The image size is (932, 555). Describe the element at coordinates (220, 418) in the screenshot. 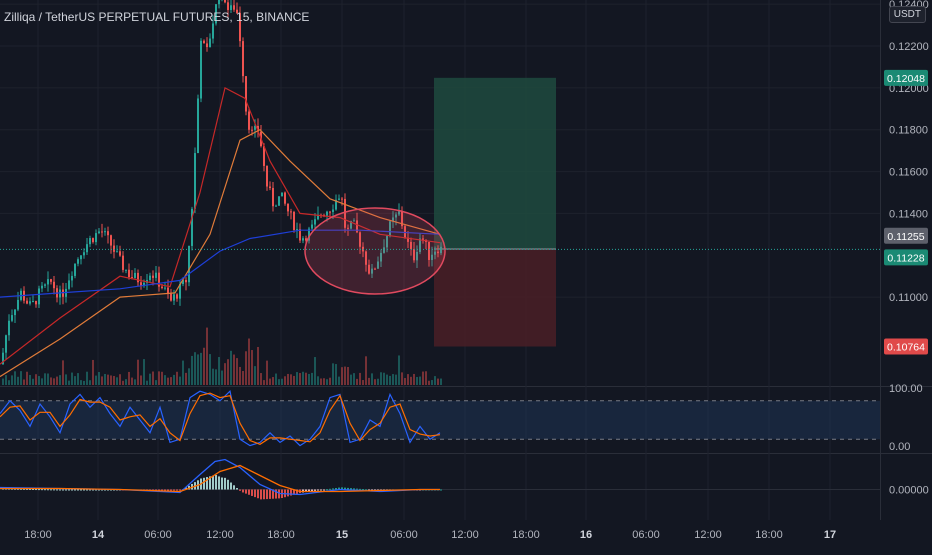

I see `rsi-d-line` at that location.